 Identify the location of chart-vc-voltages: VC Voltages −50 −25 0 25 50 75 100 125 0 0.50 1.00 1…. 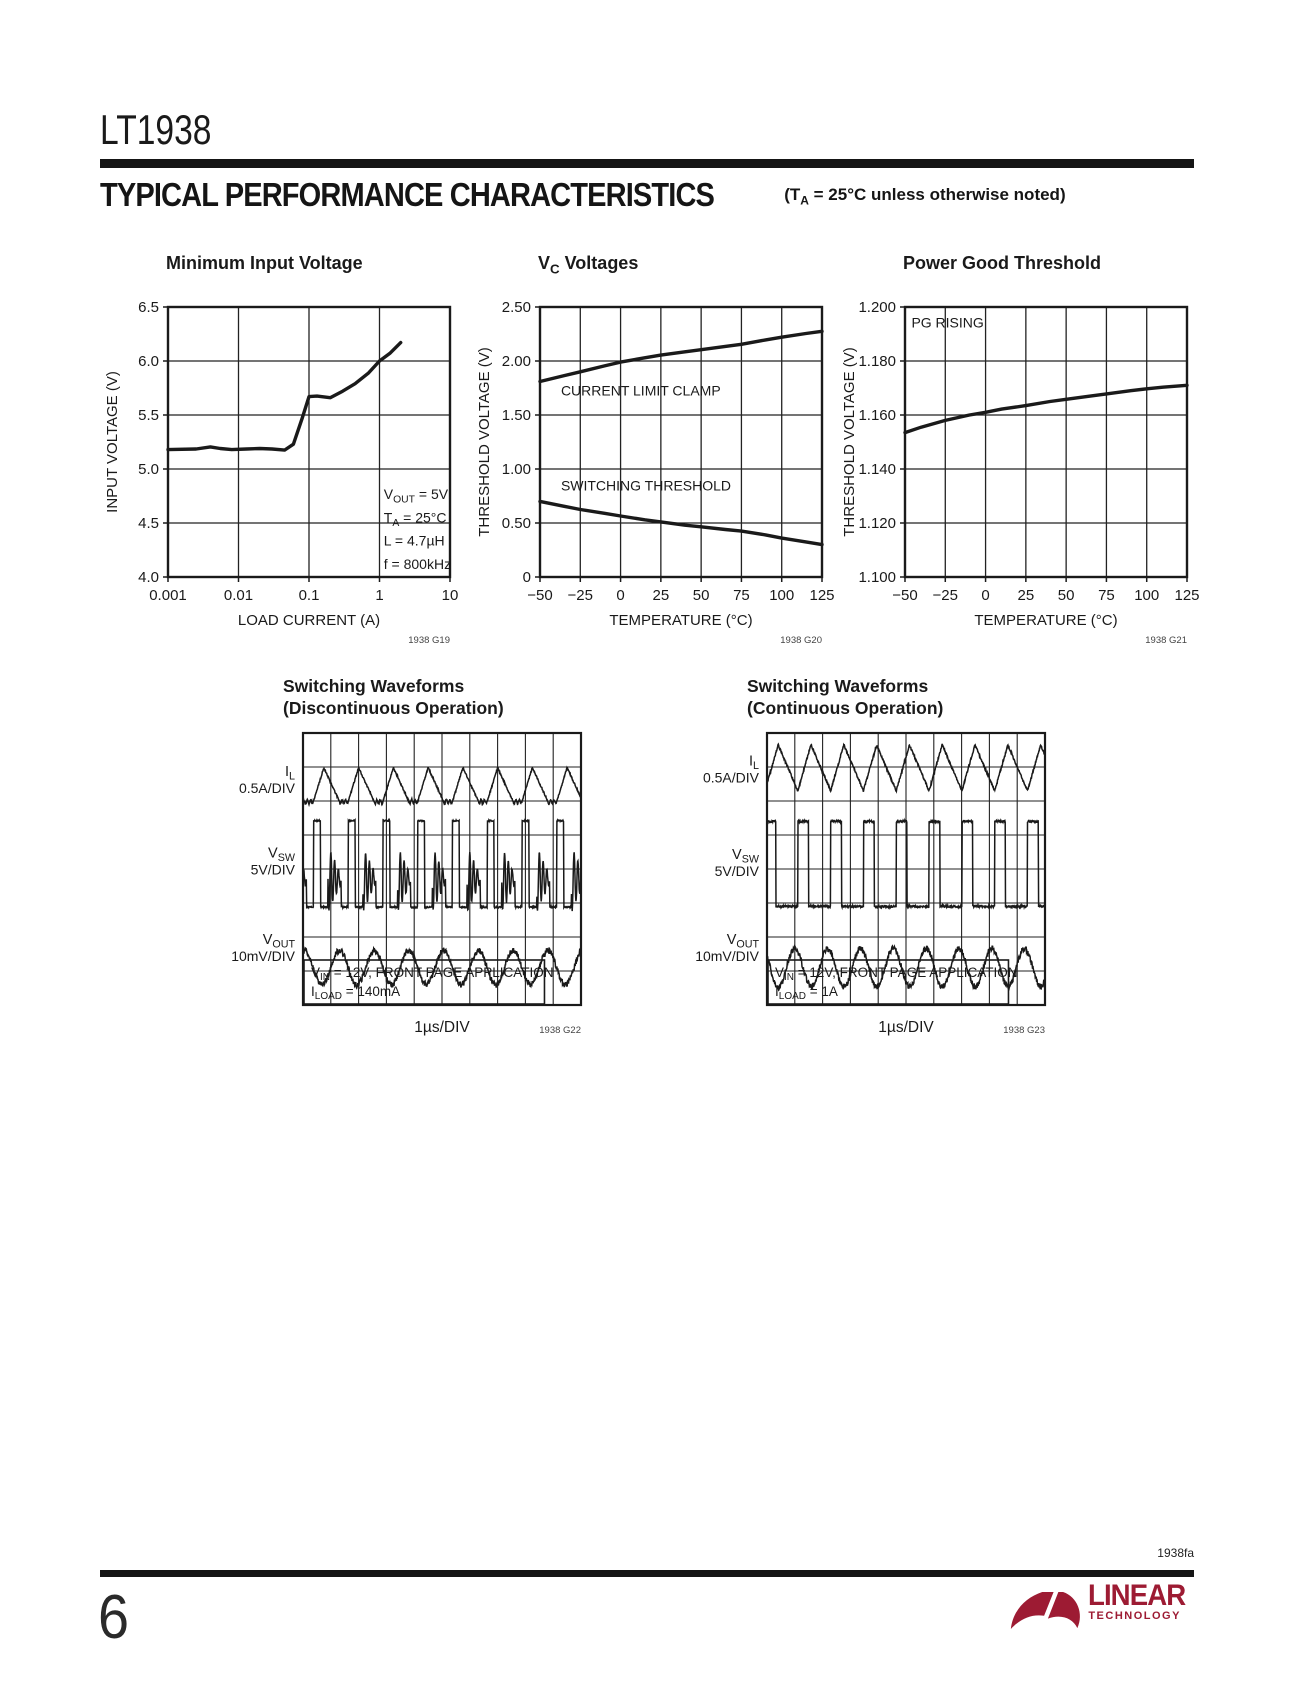
(662, 446).